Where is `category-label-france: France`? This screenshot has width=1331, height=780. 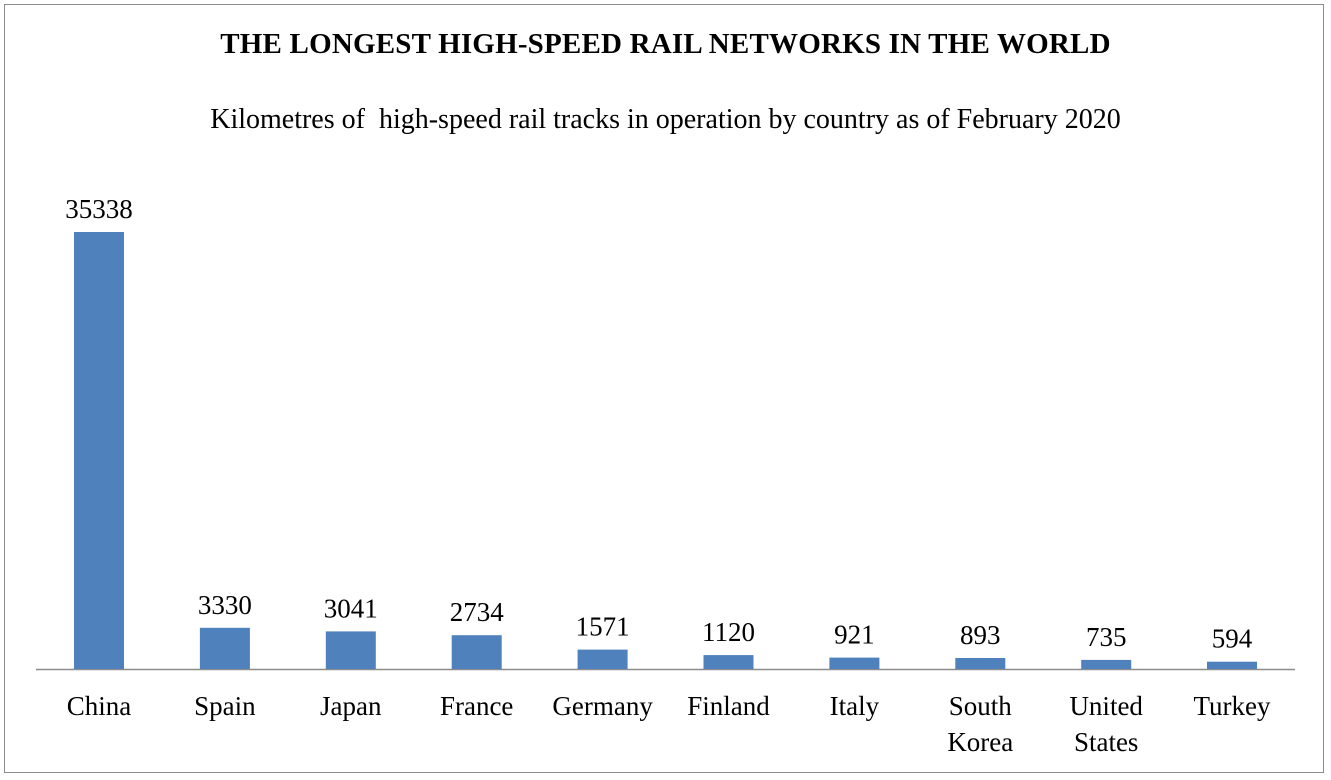
category-label-france: France is located at coordinates (476, 706).